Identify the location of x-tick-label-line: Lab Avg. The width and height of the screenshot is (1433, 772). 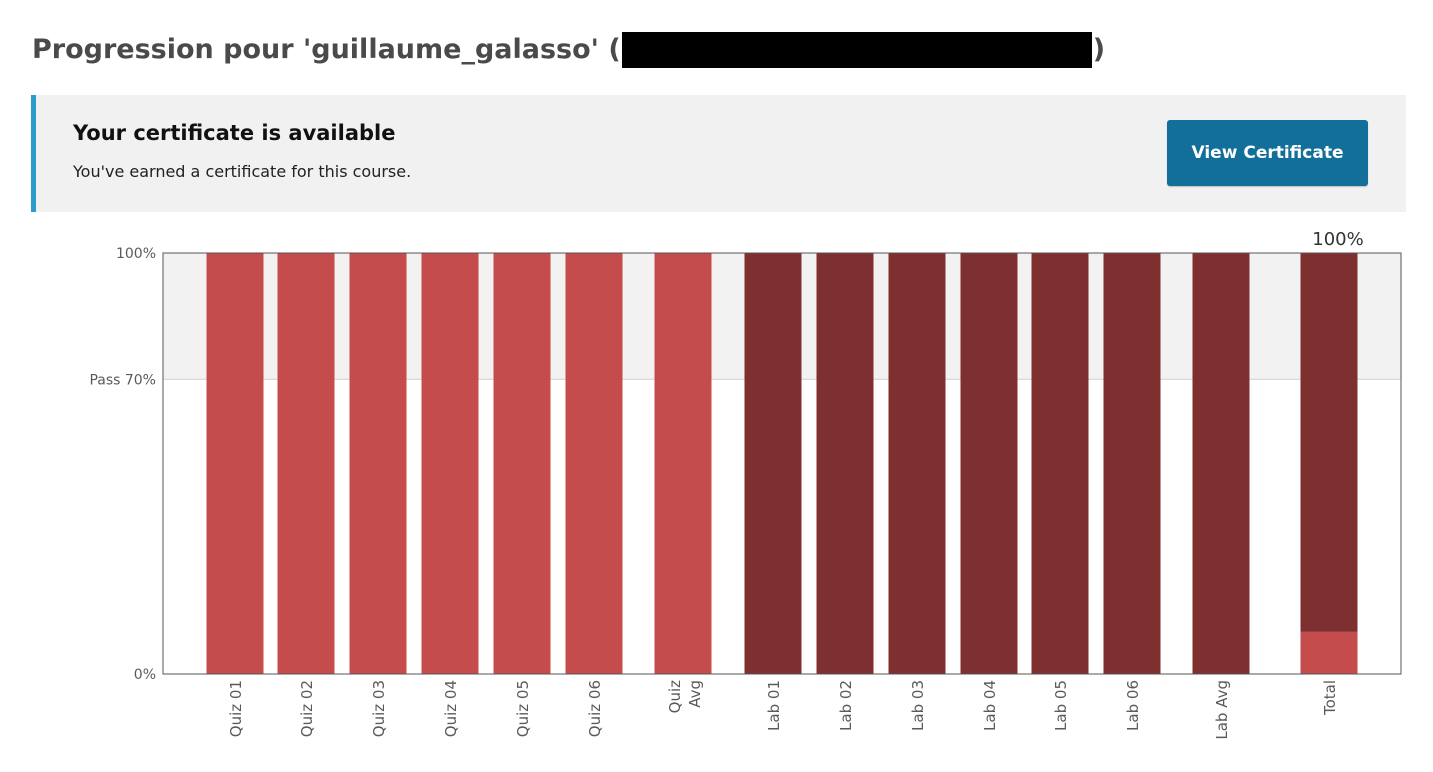
(1222, 710).